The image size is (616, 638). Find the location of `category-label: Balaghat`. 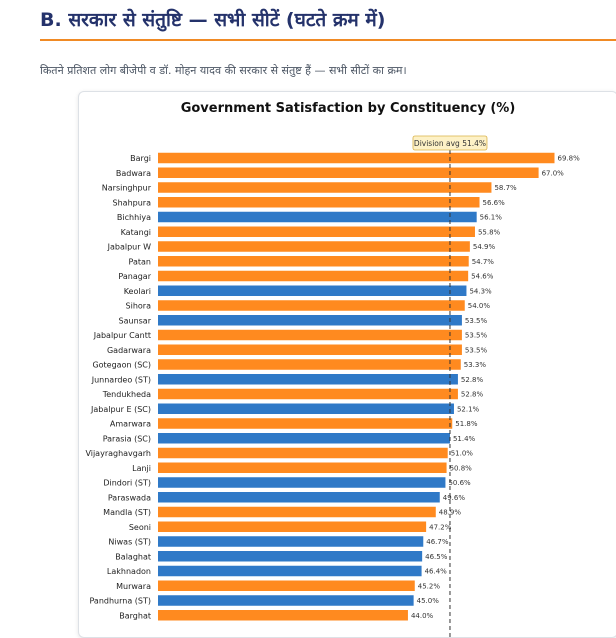

category-label: Balaghat is located at coordinates (133, 556).